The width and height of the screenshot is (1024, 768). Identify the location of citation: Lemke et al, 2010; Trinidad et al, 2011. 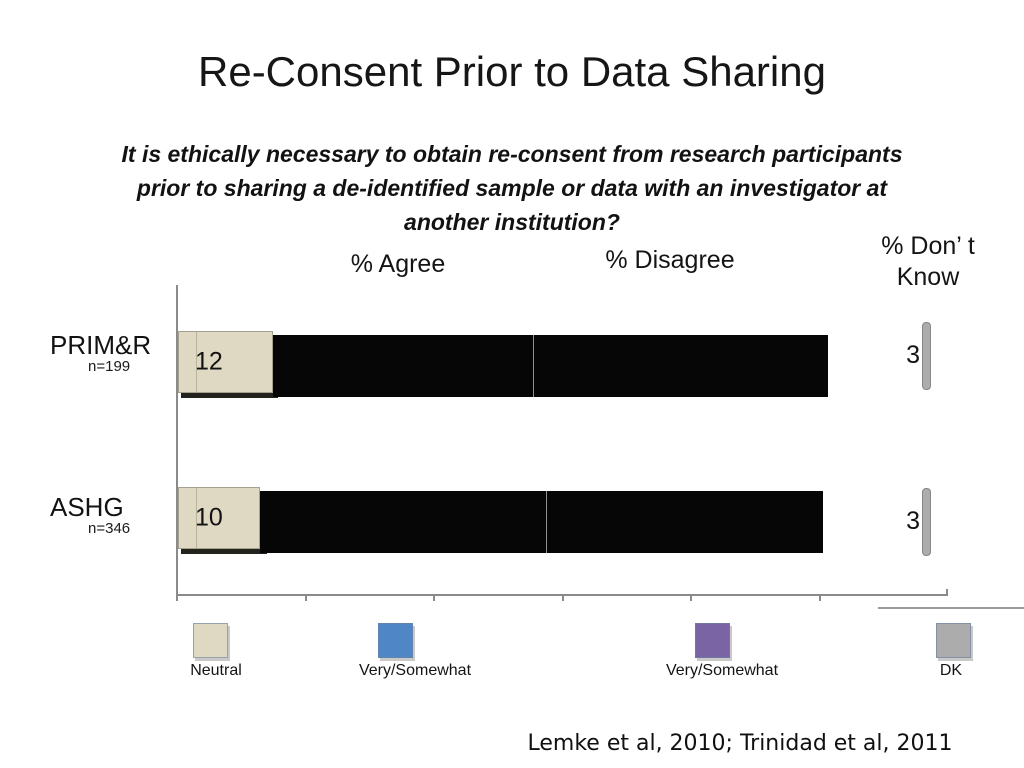
(740, 743).